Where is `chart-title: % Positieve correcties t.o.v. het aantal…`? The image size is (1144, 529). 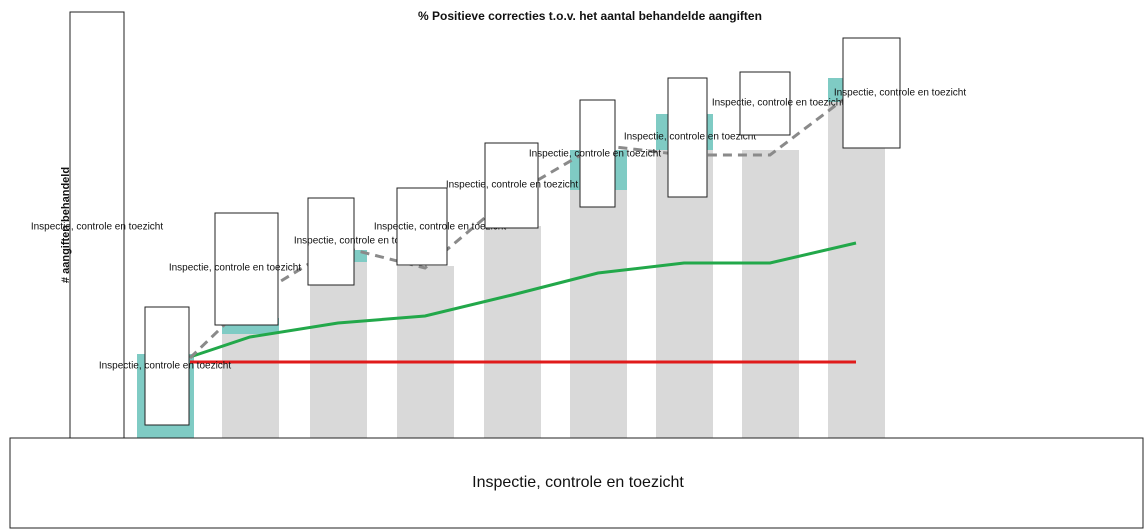 chart-title: % Positieve correcties t.o.v. het aantal… is located at coordinates (590, 16).